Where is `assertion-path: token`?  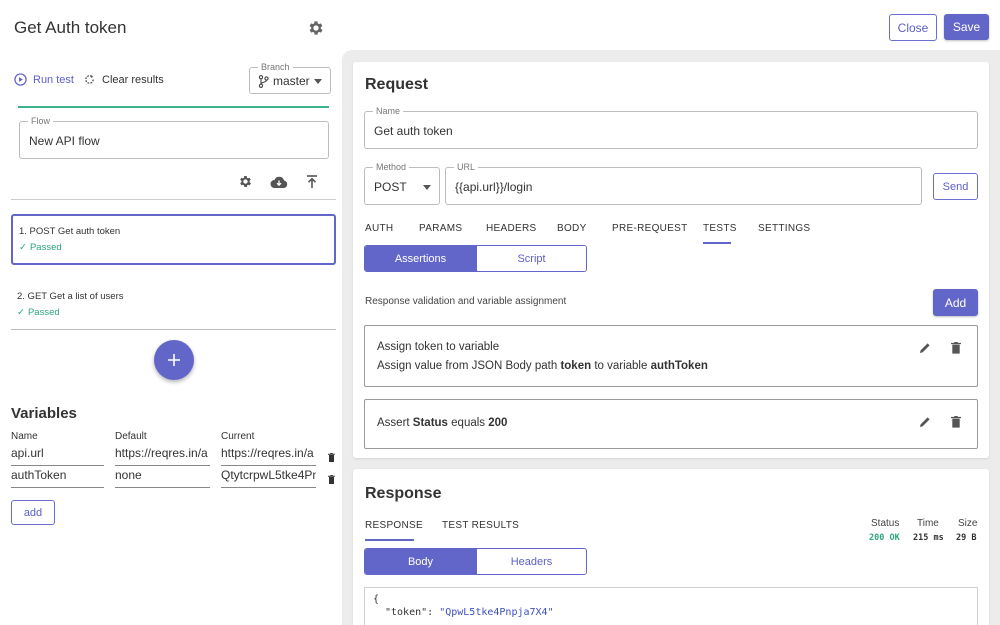 assertion-path: token is located at coordinates (576, 366).